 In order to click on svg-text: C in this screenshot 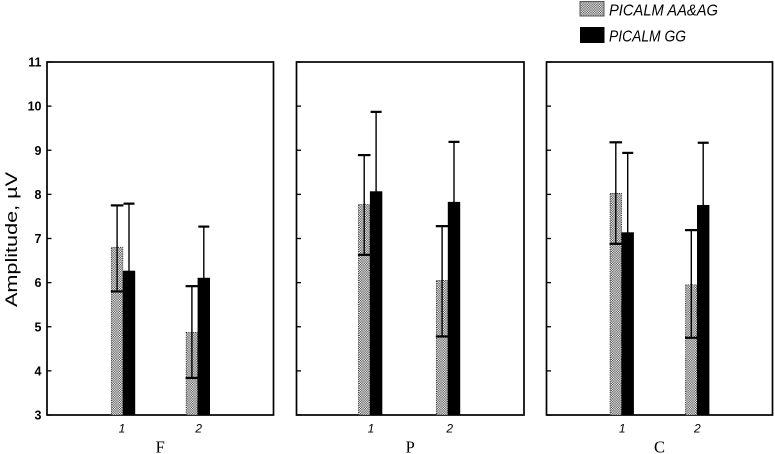, I will do `click(659, 446)`.